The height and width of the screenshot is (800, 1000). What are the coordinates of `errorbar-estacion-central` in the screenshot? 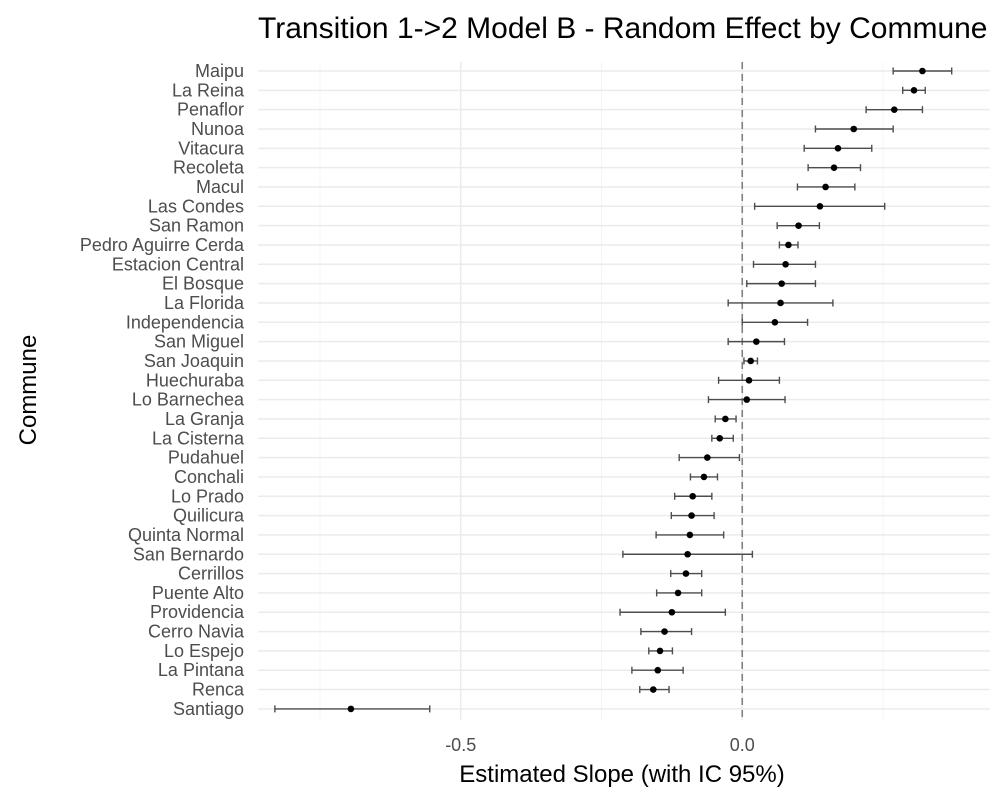 It's located at (784, 264).